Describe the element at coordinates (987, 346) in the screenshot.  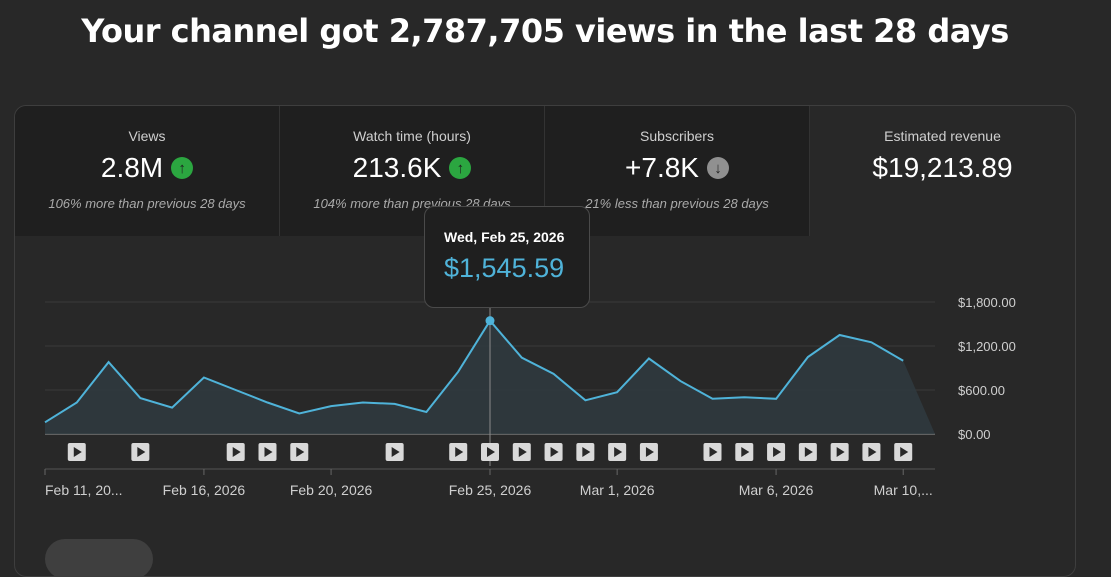
I see `y-tick-label: $1,200.00` at that location.